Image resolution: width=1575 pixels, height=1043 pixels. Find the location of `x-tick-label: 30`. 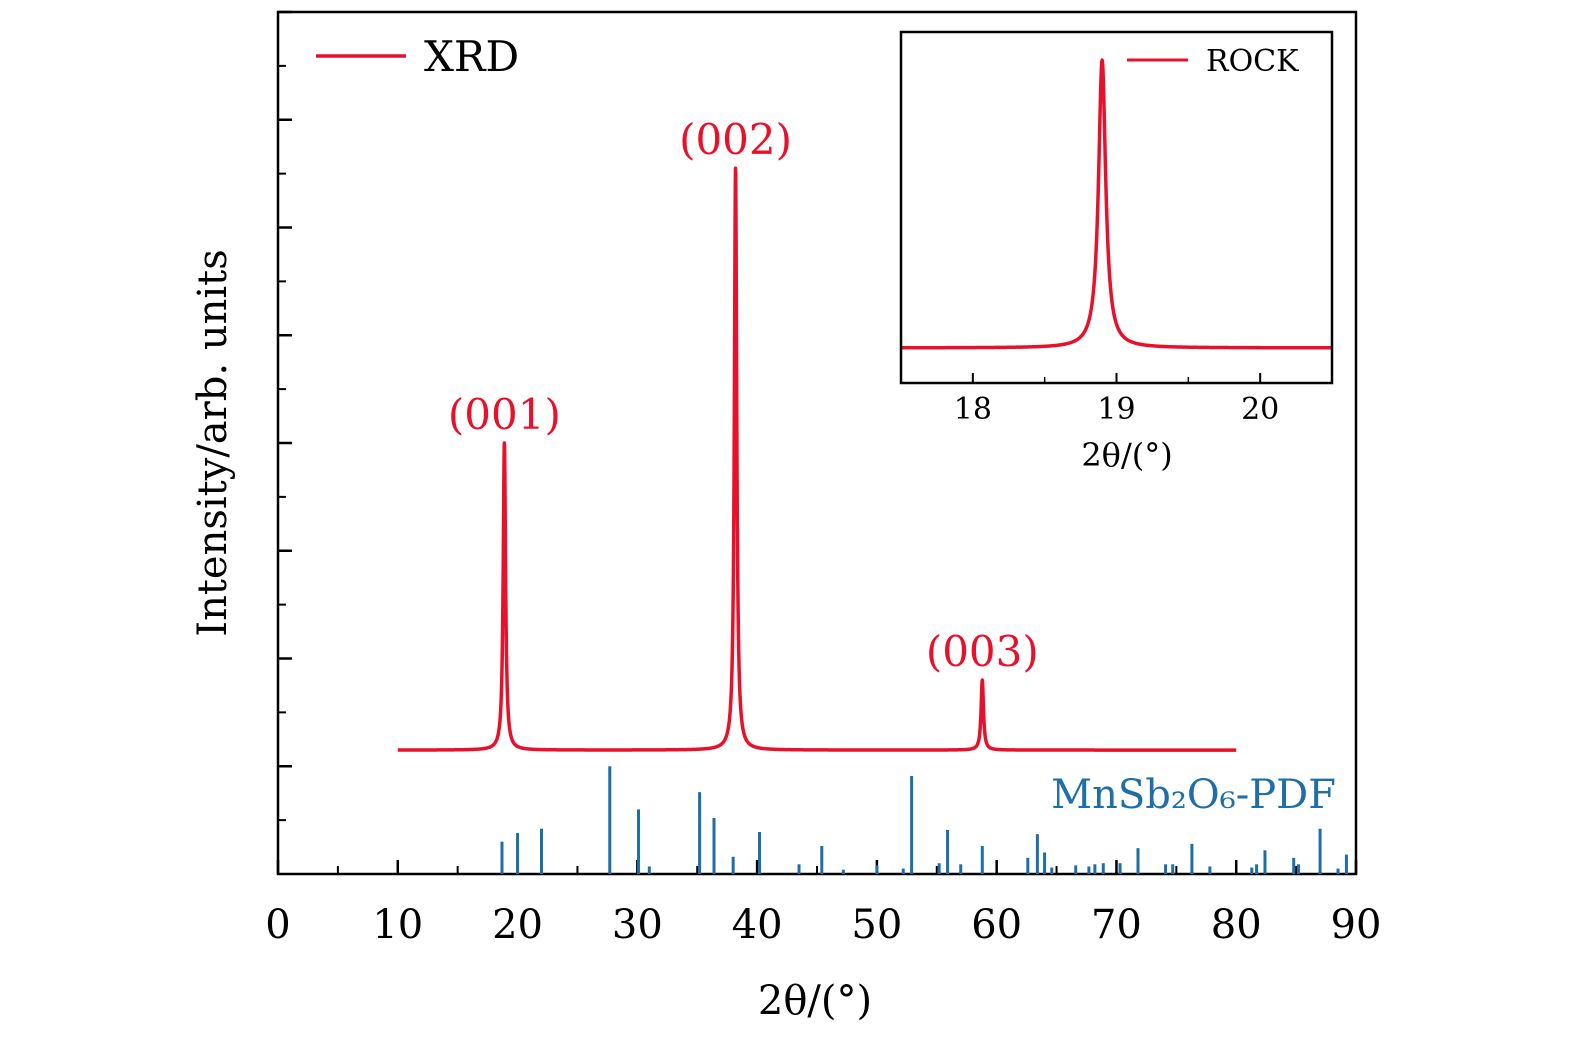

x-tick-label: 30 is located at coordinates (637, 925).